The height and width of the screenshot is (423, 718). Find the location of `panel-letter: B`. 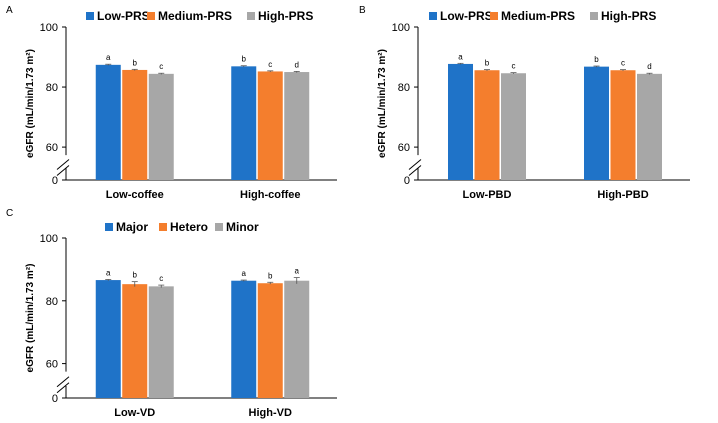

panel-letter: B is located at coordinates (362, 10).